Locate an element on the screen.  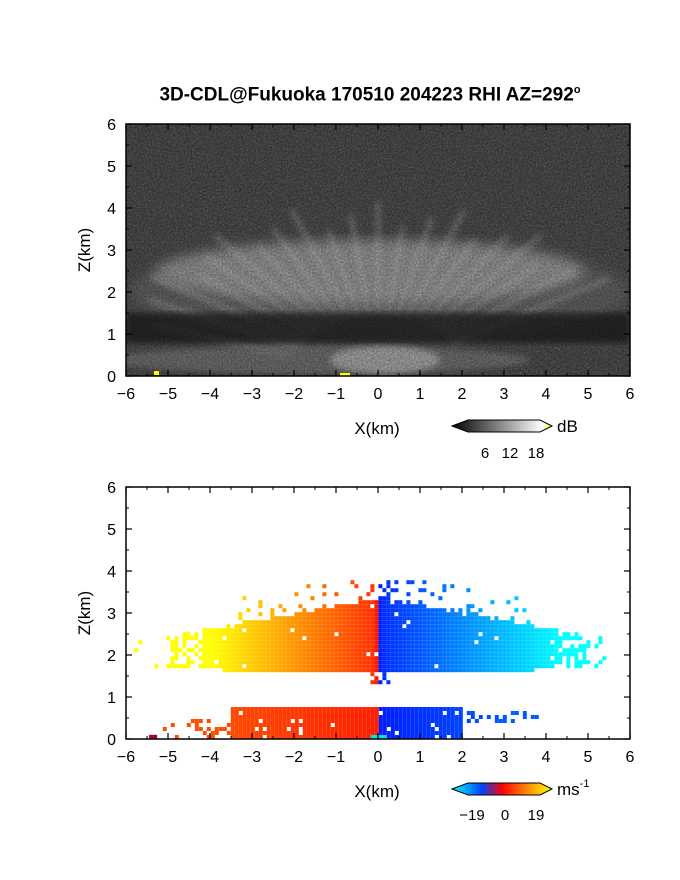
y-tick-label: 0 is located at coordinates (111, 377).